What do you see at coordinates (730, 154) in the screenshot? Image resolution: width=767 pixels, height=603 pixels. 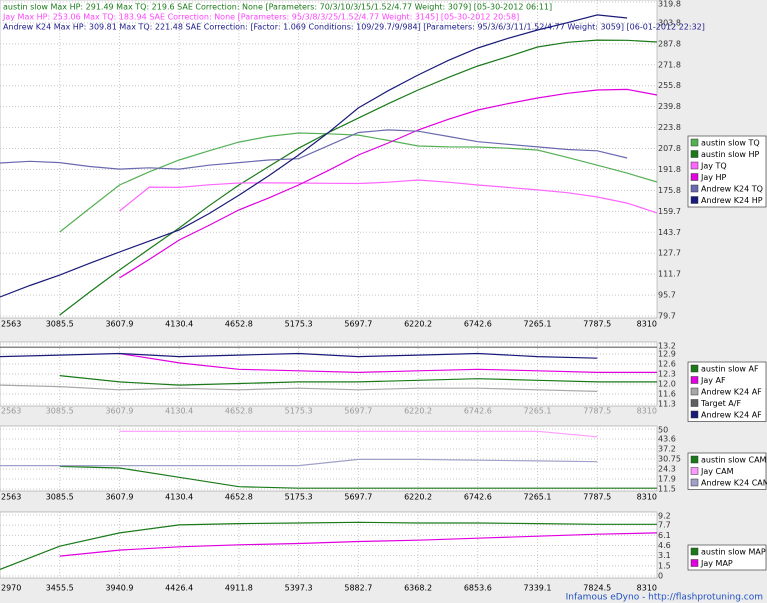 I see `legend-label: austin slow HP` at bounding box center [730, 154].